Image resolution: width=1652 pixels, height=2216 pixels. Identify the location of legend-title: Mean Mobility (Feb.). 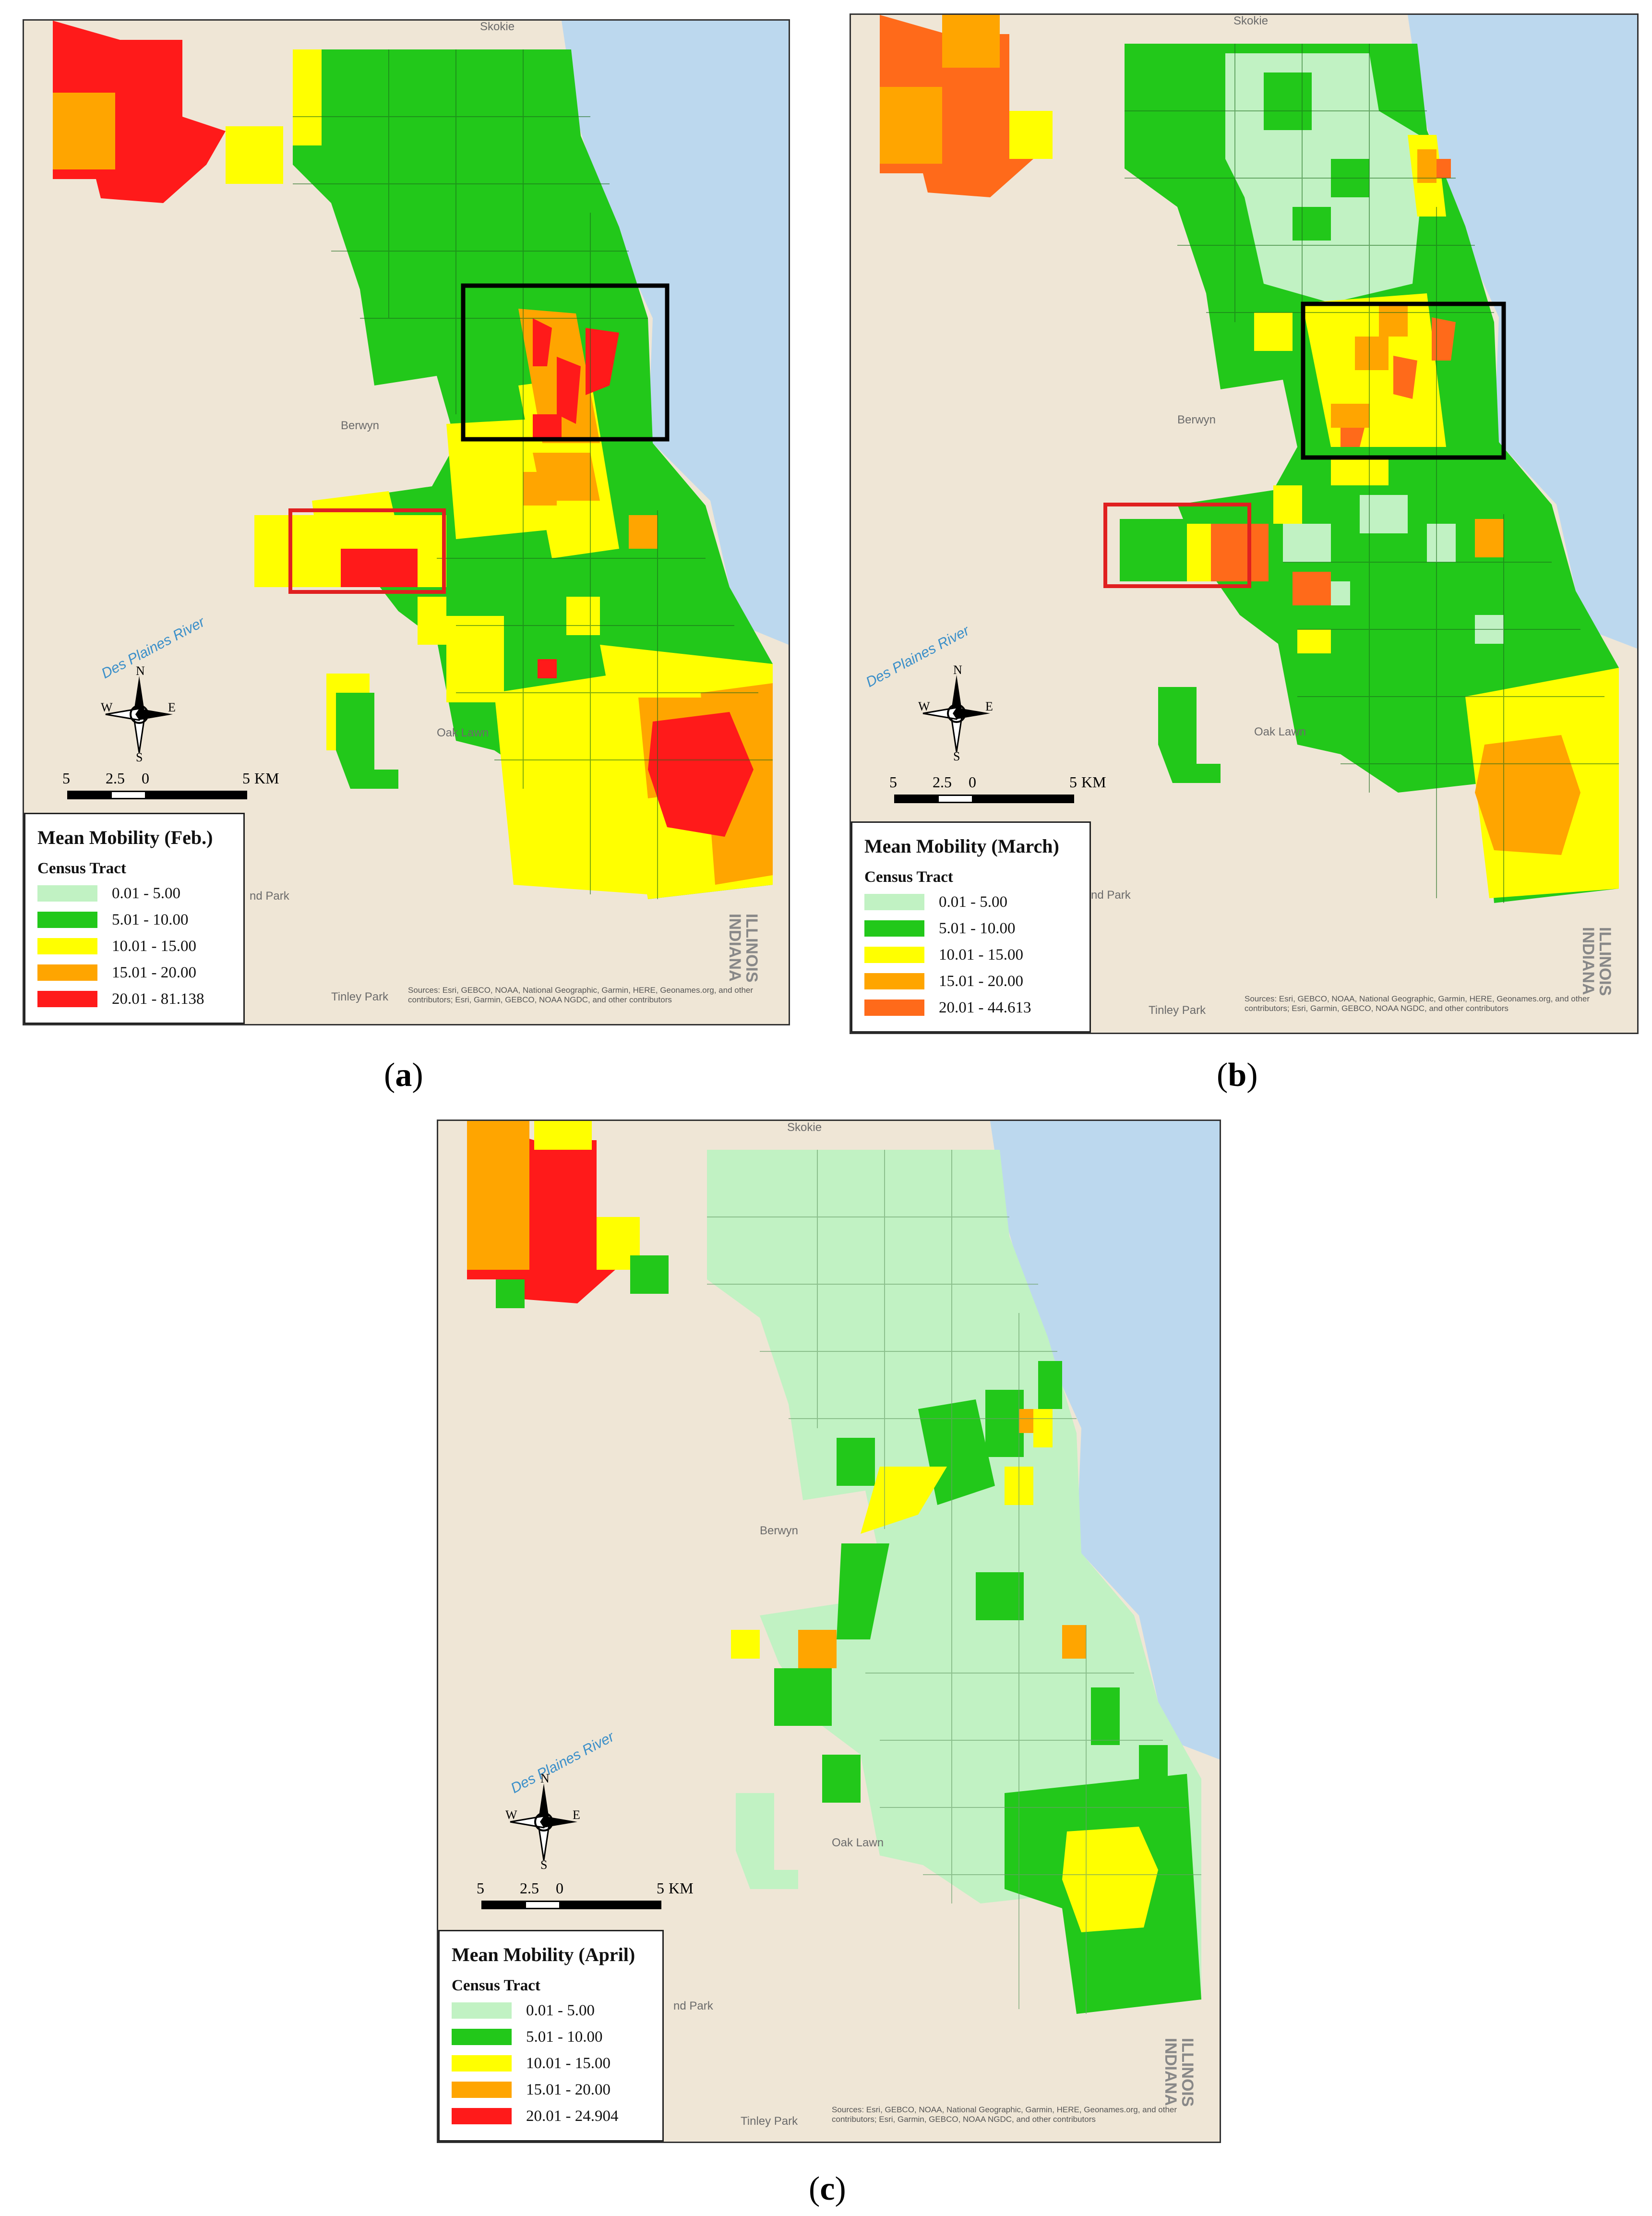
(125, 837).